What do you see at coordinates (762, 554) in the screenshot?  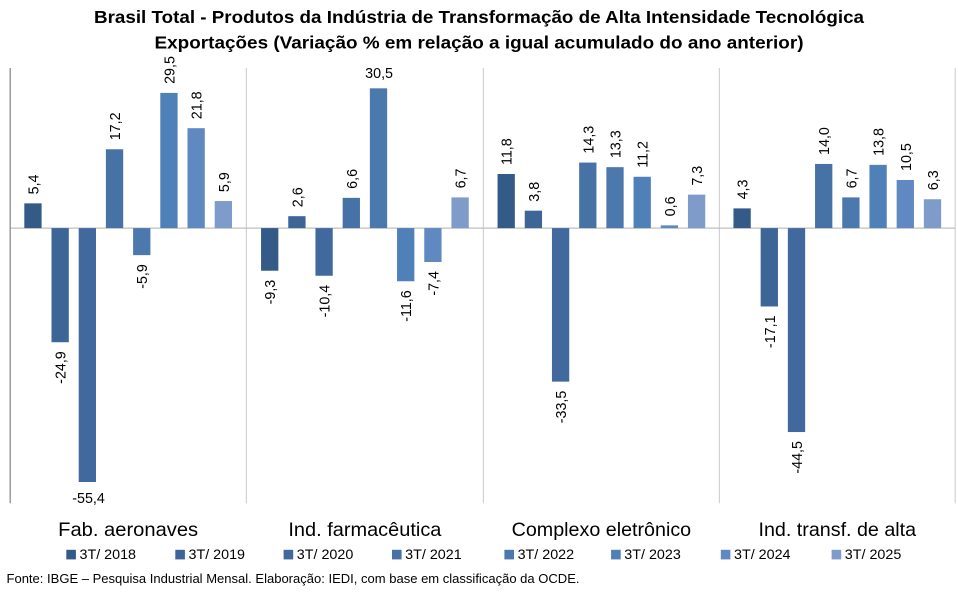 I see `svg-text: 3T/ 2024` at bounding box center [762, 554].